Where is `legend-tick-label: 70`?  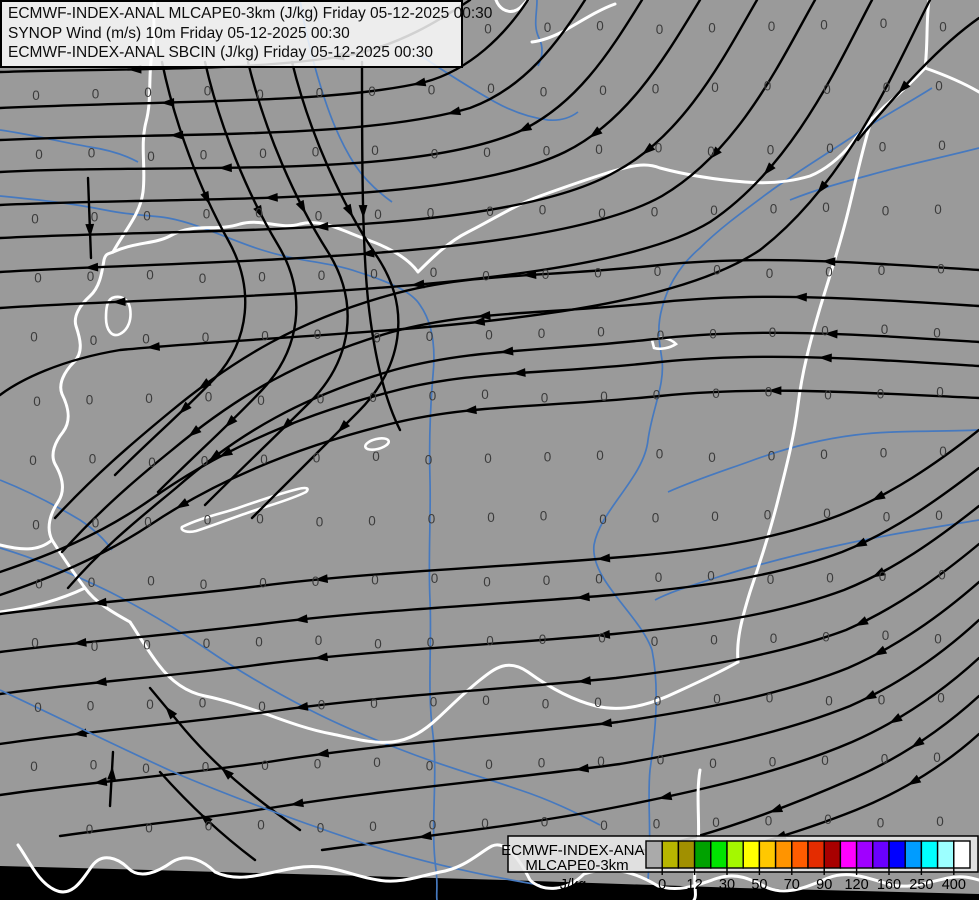 legend-tick-label: 70 is located at coordinates (792, 885).